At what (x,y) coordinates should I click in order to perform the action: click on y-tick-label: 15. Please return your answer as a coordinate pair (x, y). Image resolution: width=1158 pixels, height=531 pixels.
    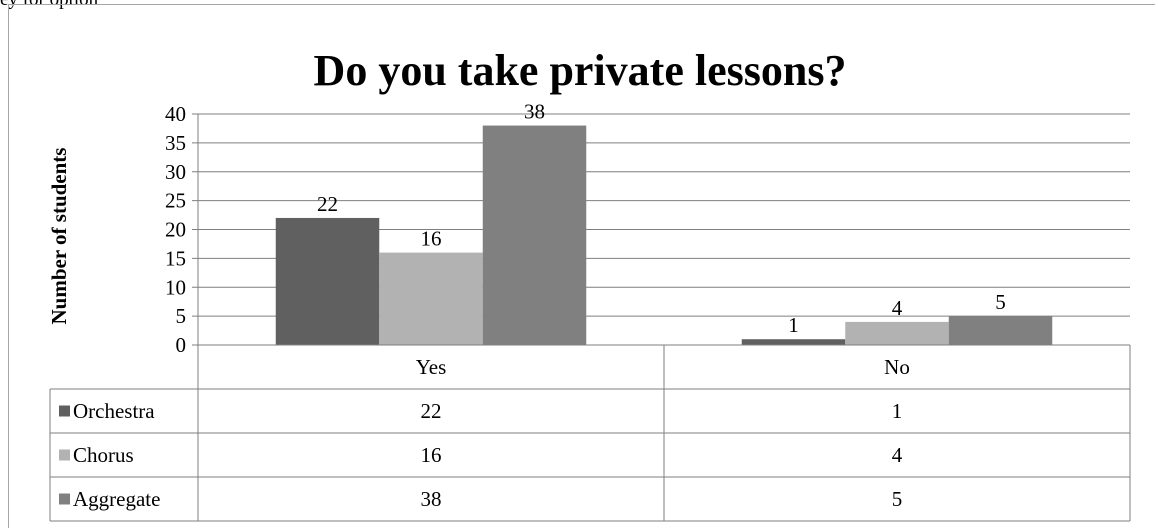
    Looking at the image, I should click on (175, 258).